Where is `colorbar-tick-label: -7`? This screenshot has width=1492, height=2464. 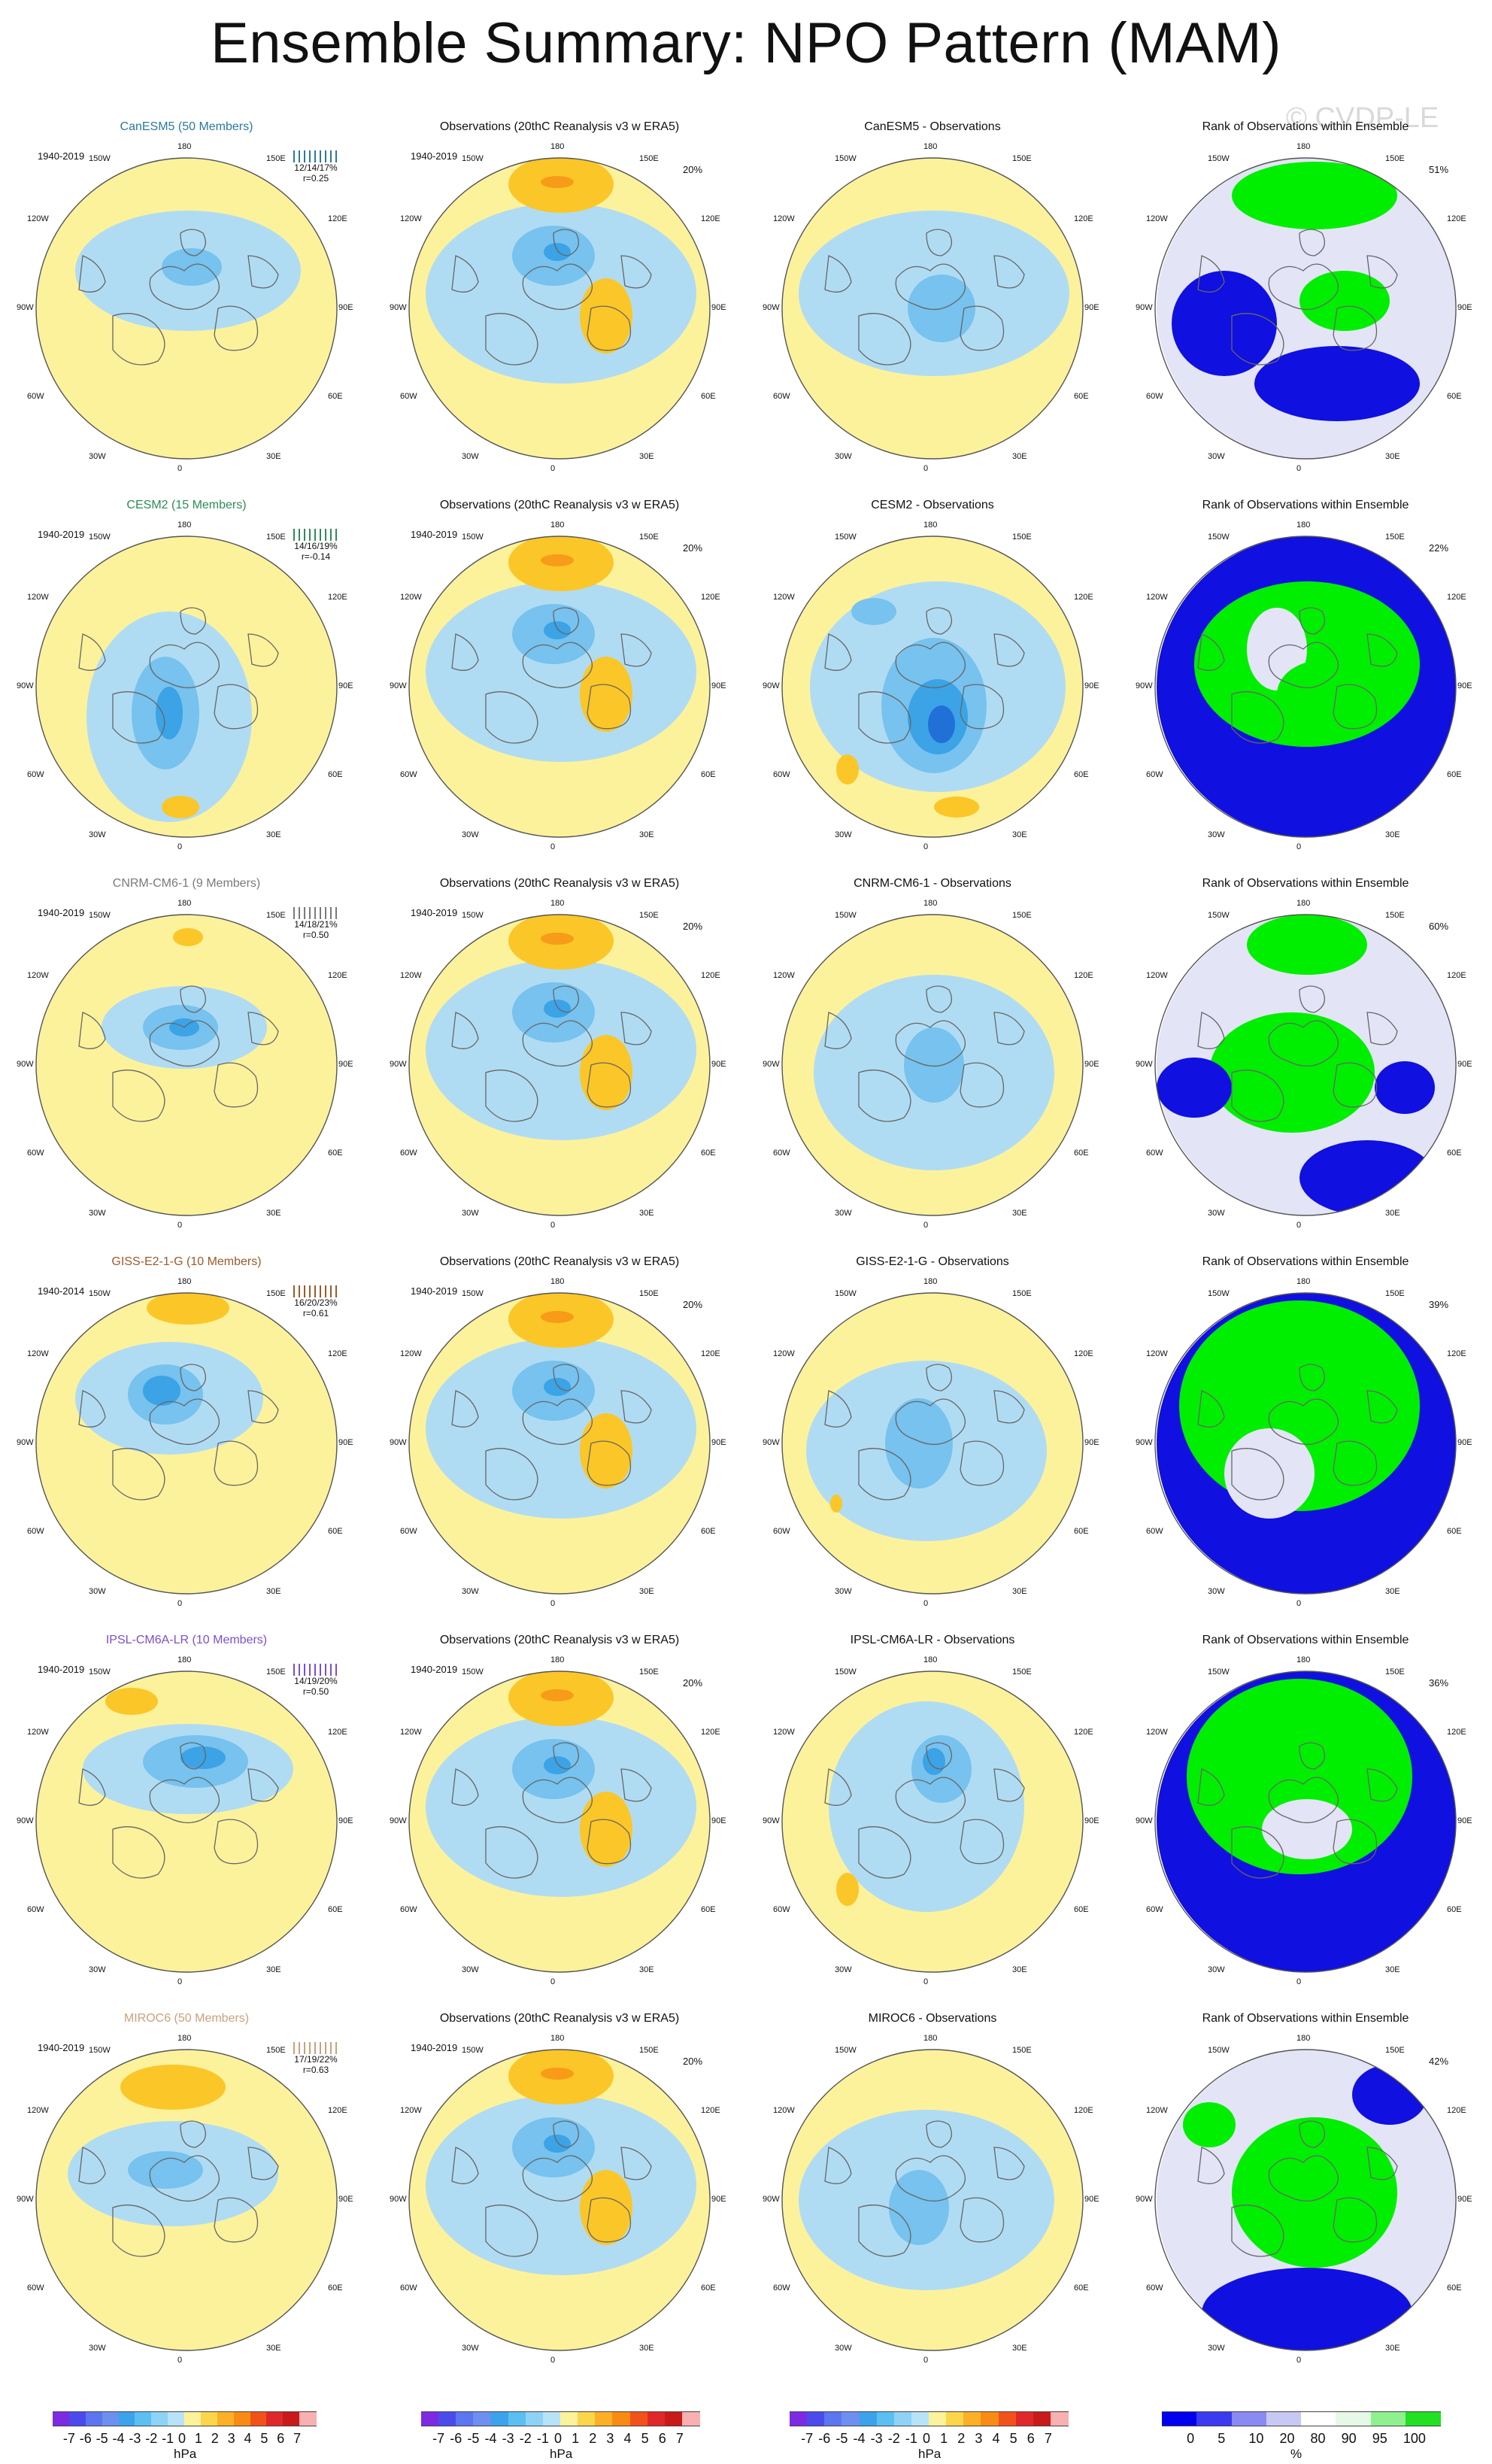
colorbar-tick-label: -7 is located at coordinates (68, 2438).